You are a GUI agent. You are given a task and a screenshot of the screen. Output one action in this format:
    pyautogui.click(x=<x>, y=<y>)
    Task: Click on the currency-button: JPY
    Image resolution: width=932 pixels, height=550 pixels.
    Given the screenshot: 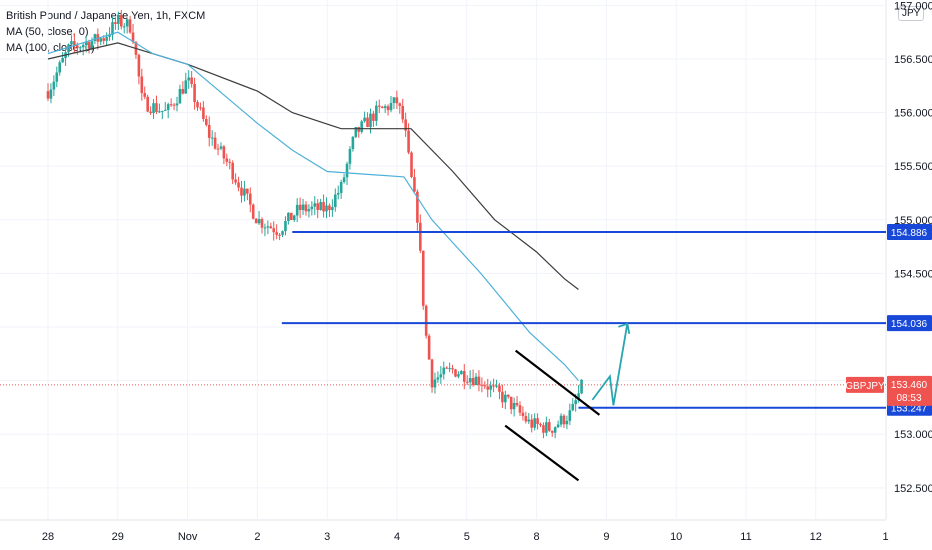 What is the action you would take?
    pyautogui.click(x=911, y=13)
    